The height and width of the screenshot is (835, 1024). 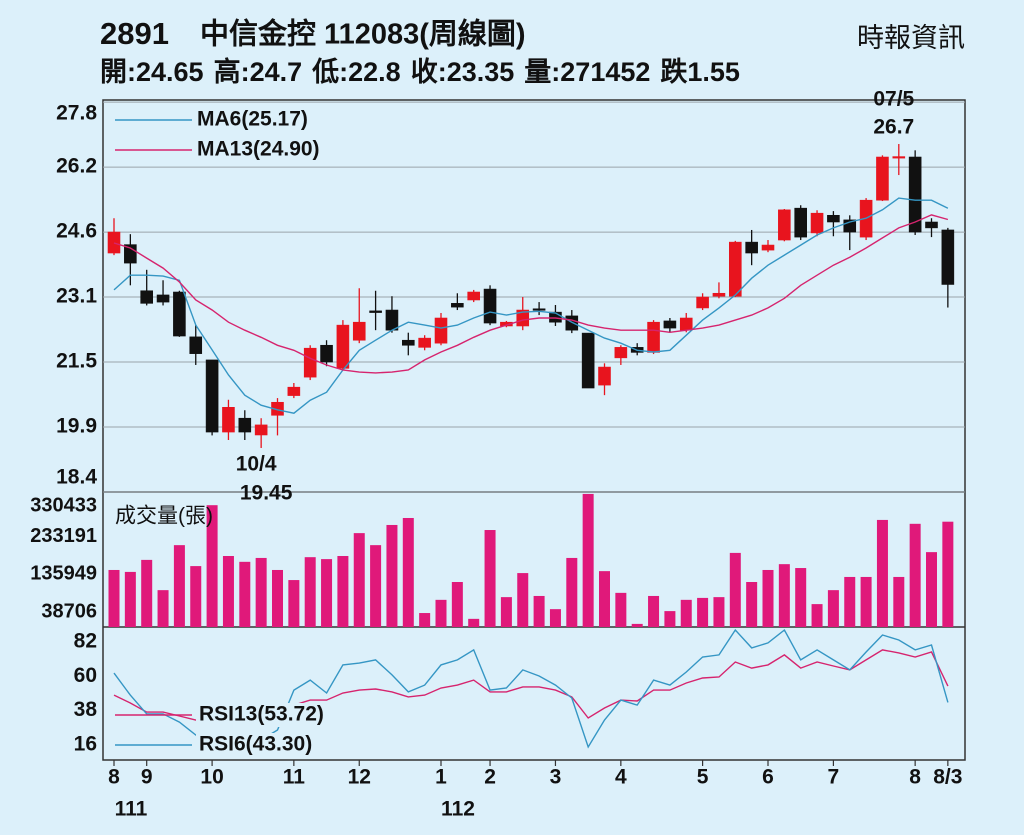 What do you see at coordinates (118, 72) in the screenshot?
I see `quote-label: 開:` at bounding box center [118, 72].